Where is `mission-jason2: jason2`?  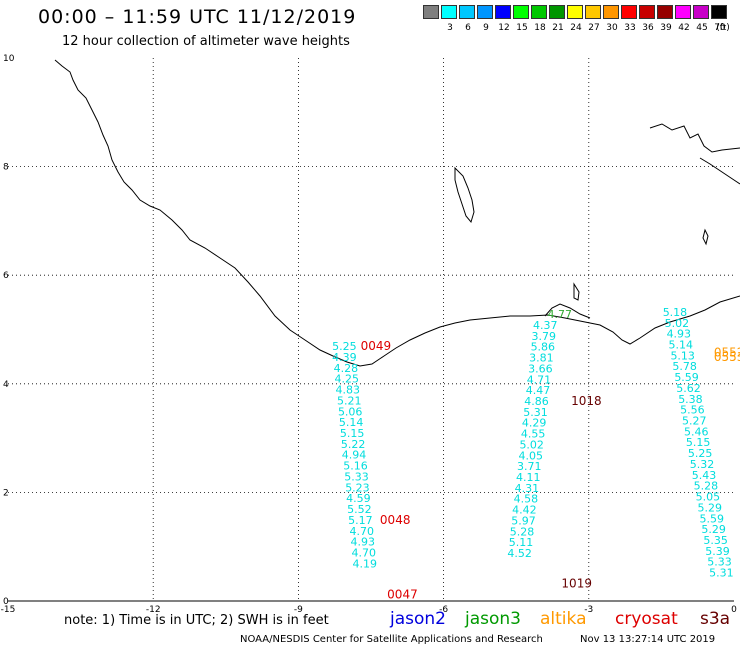 mission-jason2: jason2 is located at coordinates (418, 619).